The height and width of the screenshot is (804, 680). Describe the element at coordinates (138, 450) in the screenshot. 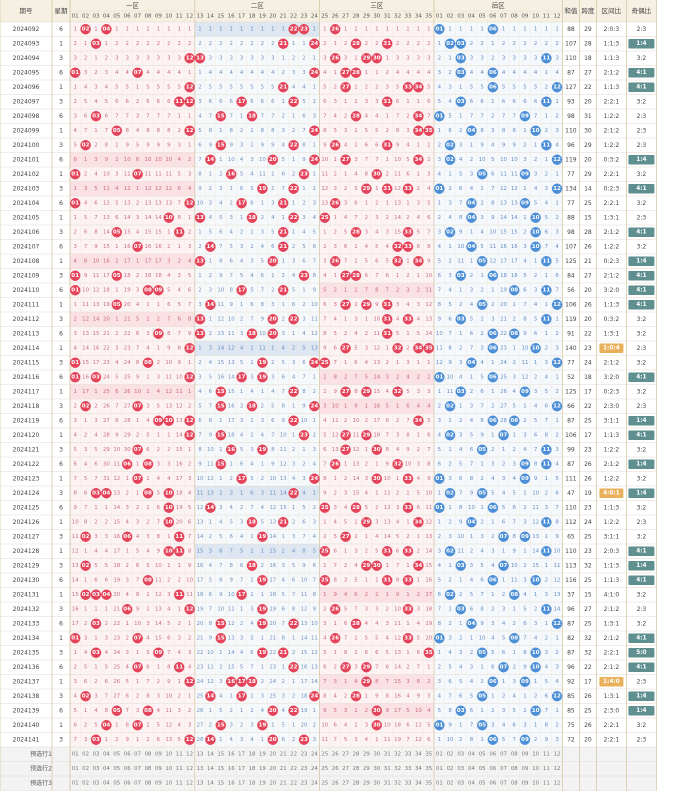

I see `front-ball-number: 07` at that location.